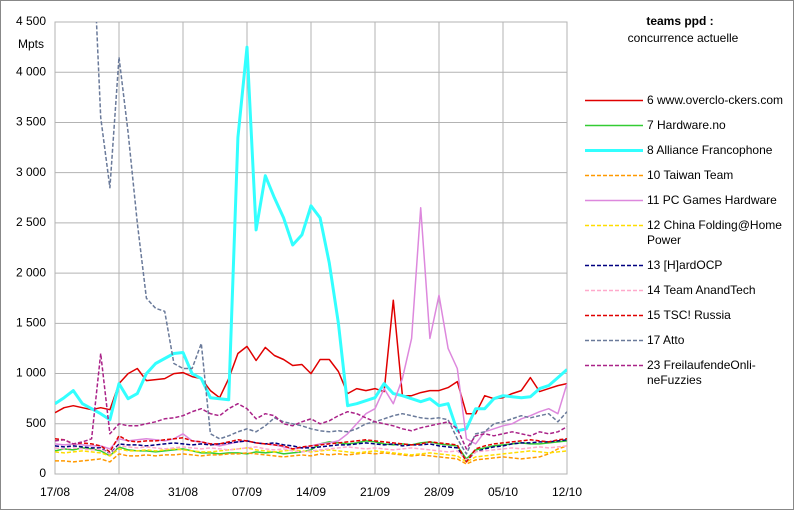 This screenshot has width=794, height=510. Describe the element at coordinates (375, 492) in the screenshot. I see `x-tick-label: 21/09` at that location.